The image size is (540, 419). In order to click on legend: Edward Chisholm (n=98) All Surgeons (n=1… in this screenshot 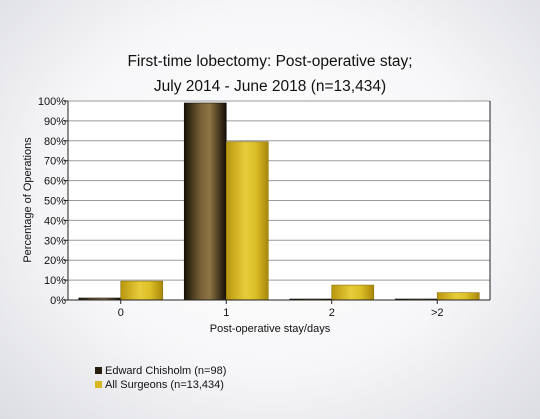, I will do `click(160, 378)`.